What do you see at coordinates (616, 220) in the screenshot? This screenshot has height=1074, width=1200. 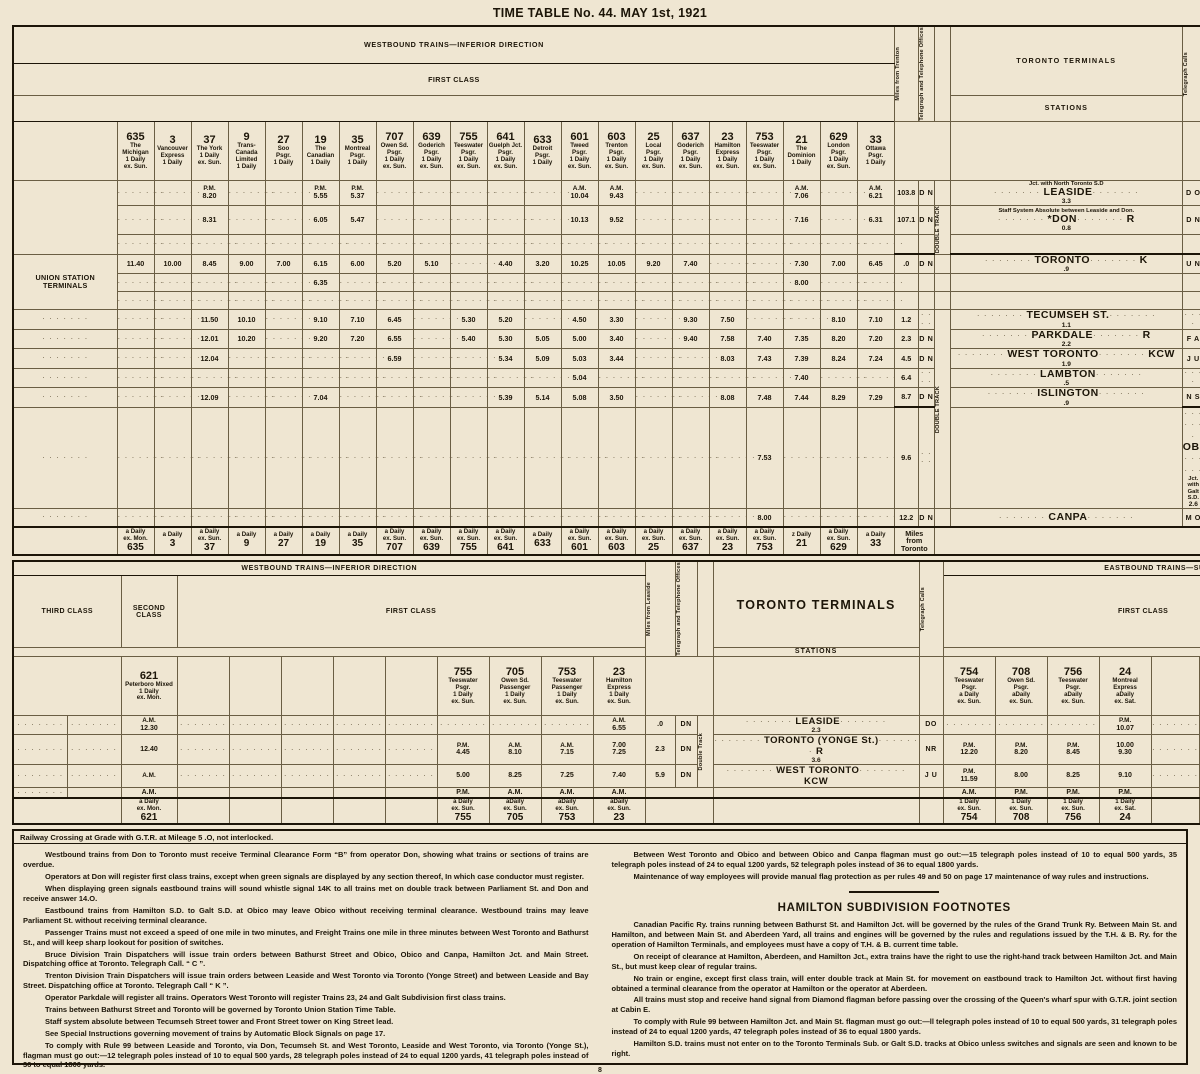 I see `time-cell: 9.52` at bounding box center [616, 220].